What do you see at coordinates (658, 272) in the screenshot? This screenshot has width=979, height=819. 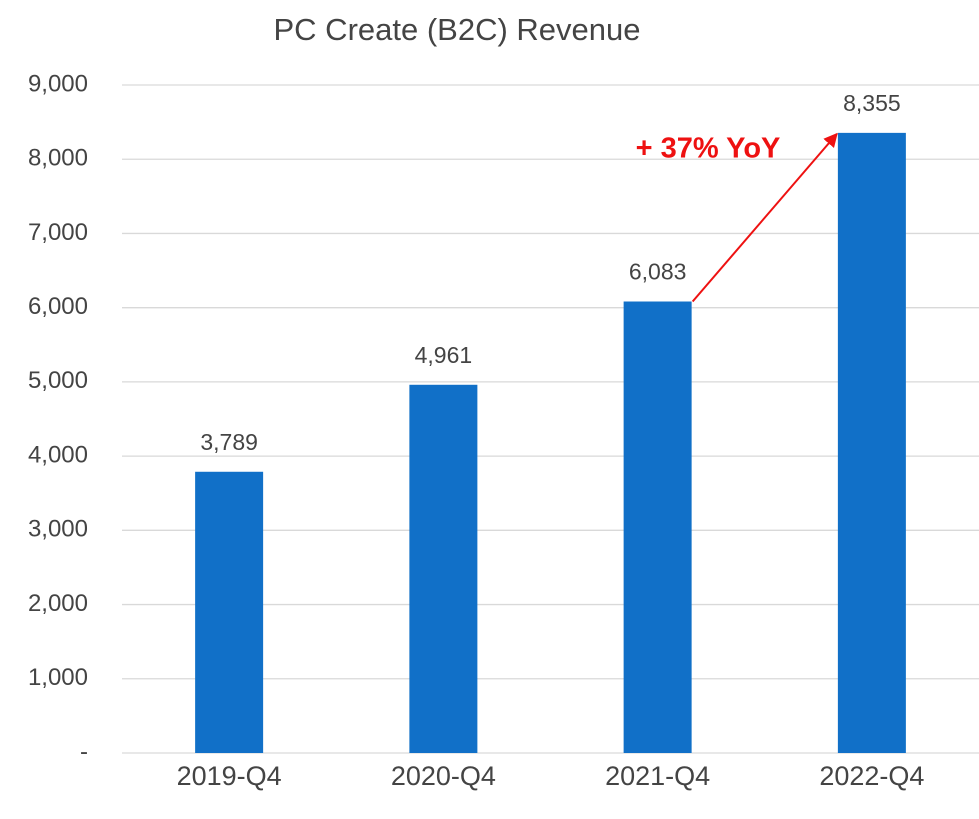 I see `data-label: 6,083` at bounding box center [658, 272].